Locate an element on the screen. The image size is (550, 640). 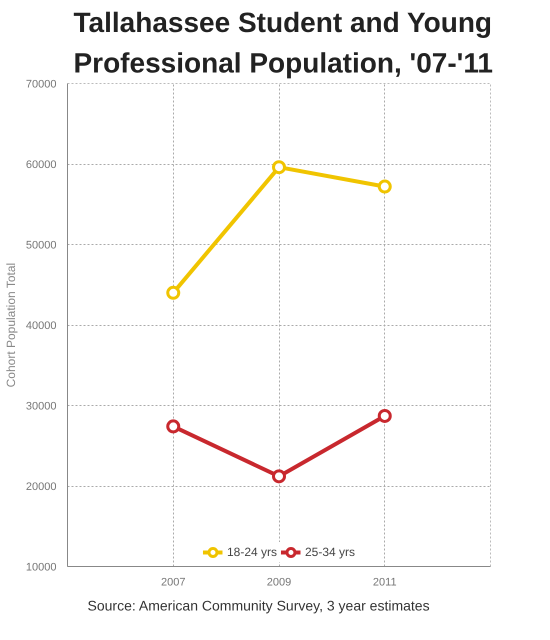
y-tick-label: 70000 is located at coordinates (41, 84).